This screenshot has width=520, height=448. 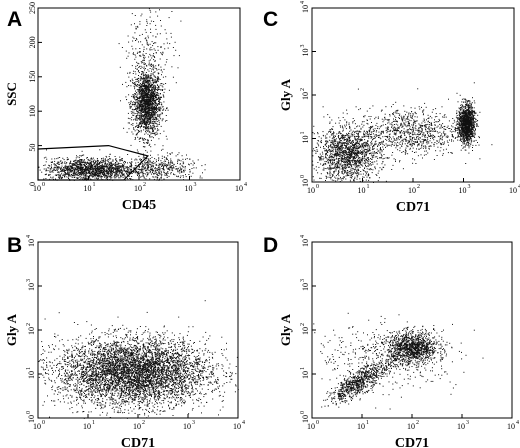 I want to click on panel-a-data-points, so click(x=122, y=94).